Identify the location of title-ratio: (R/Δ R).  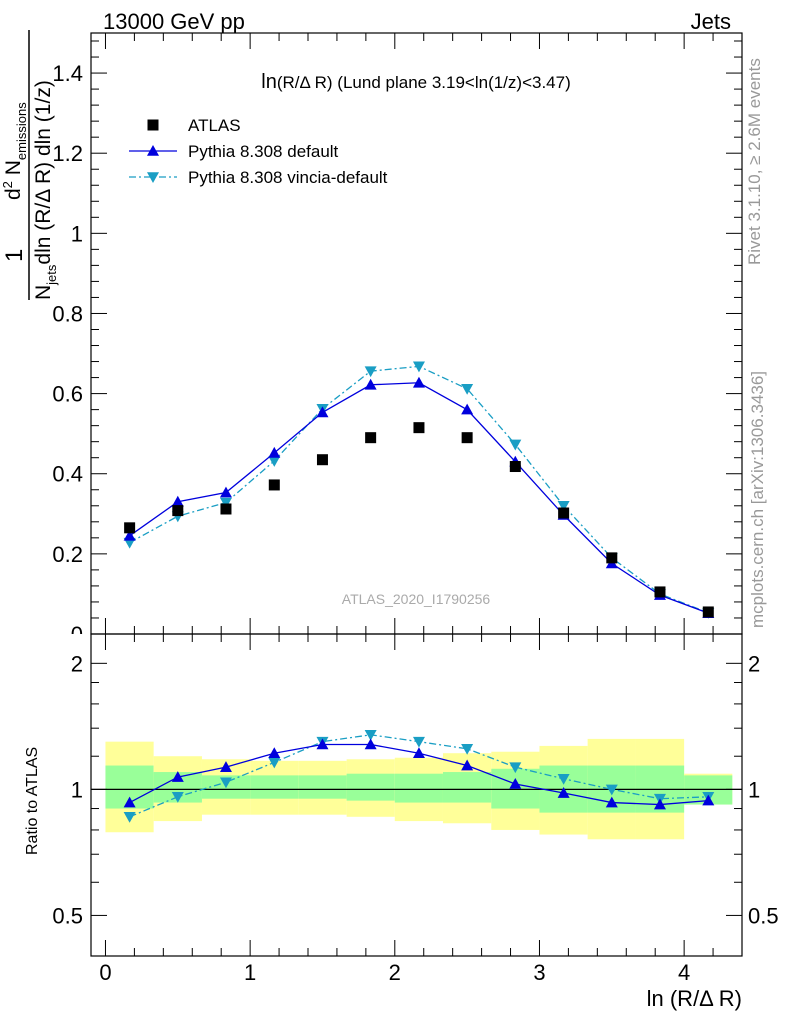
(305, 82).